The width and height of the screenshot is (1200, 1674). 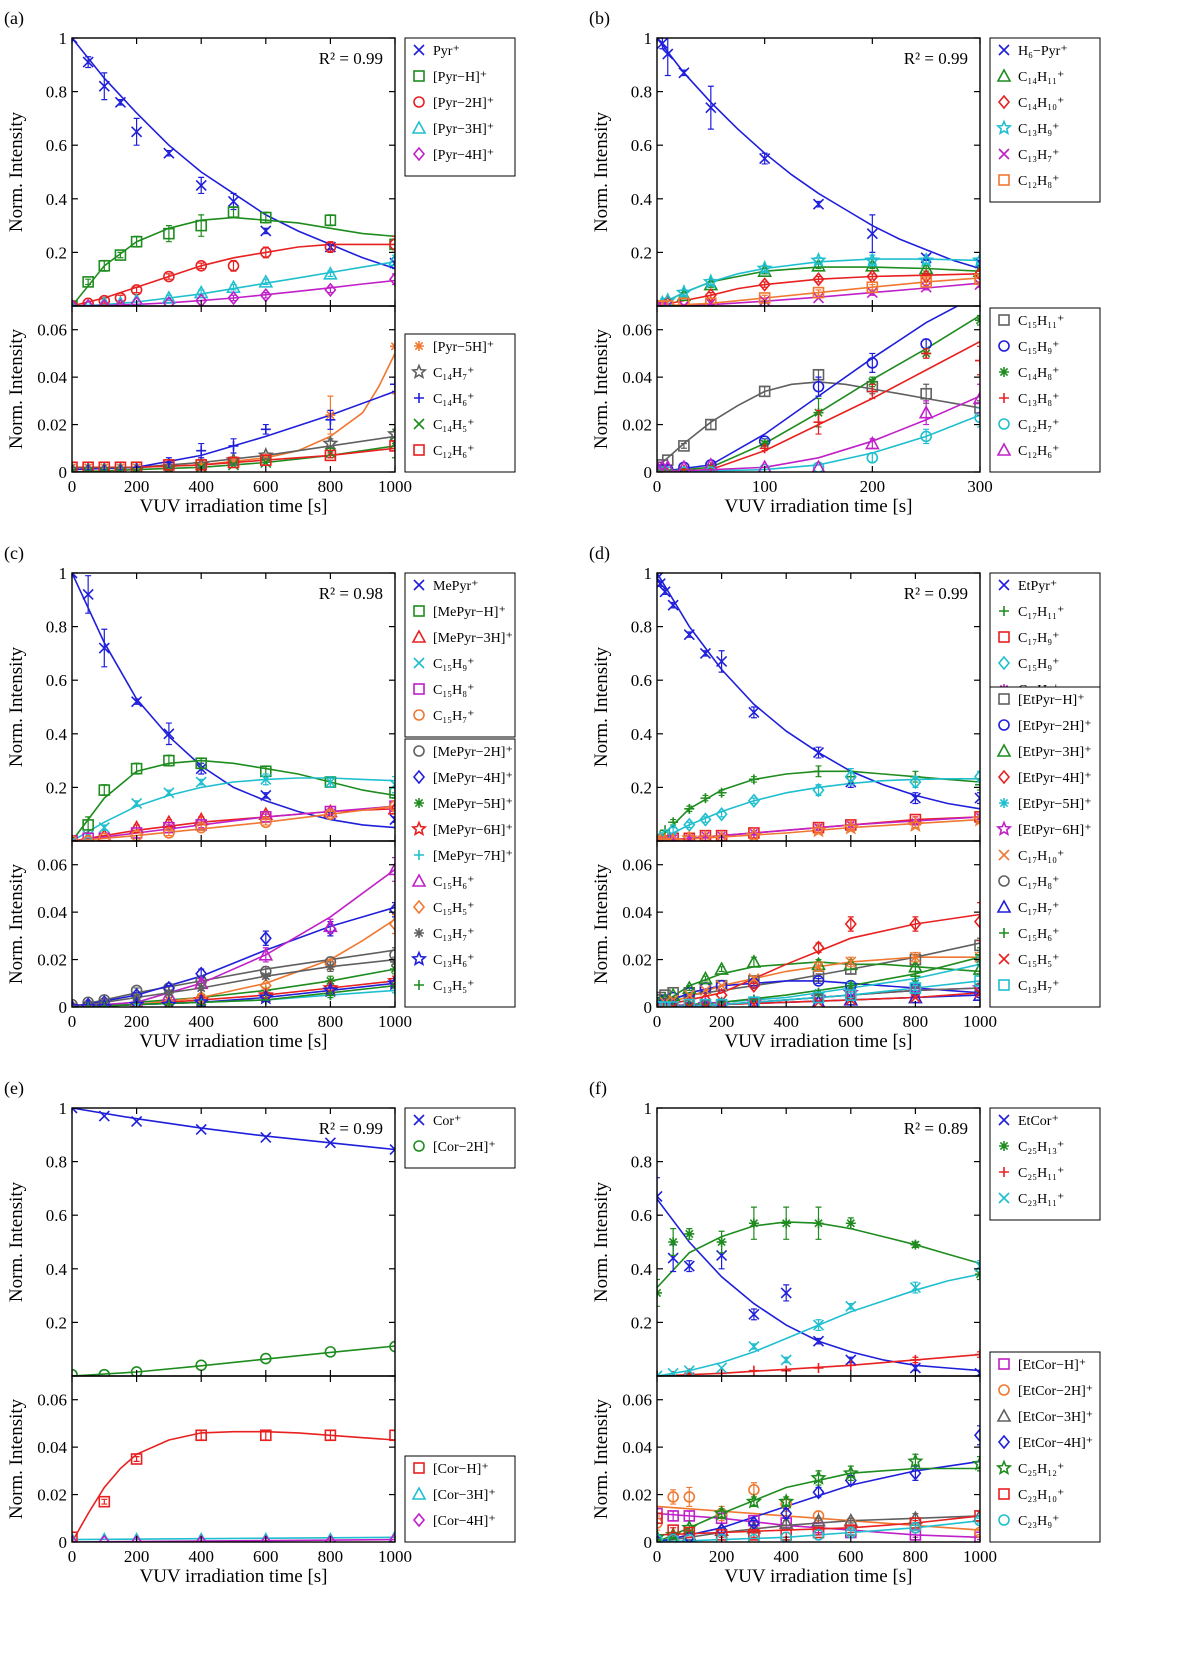 I want to click on panel-label: (d), so click(x=599, y=553).